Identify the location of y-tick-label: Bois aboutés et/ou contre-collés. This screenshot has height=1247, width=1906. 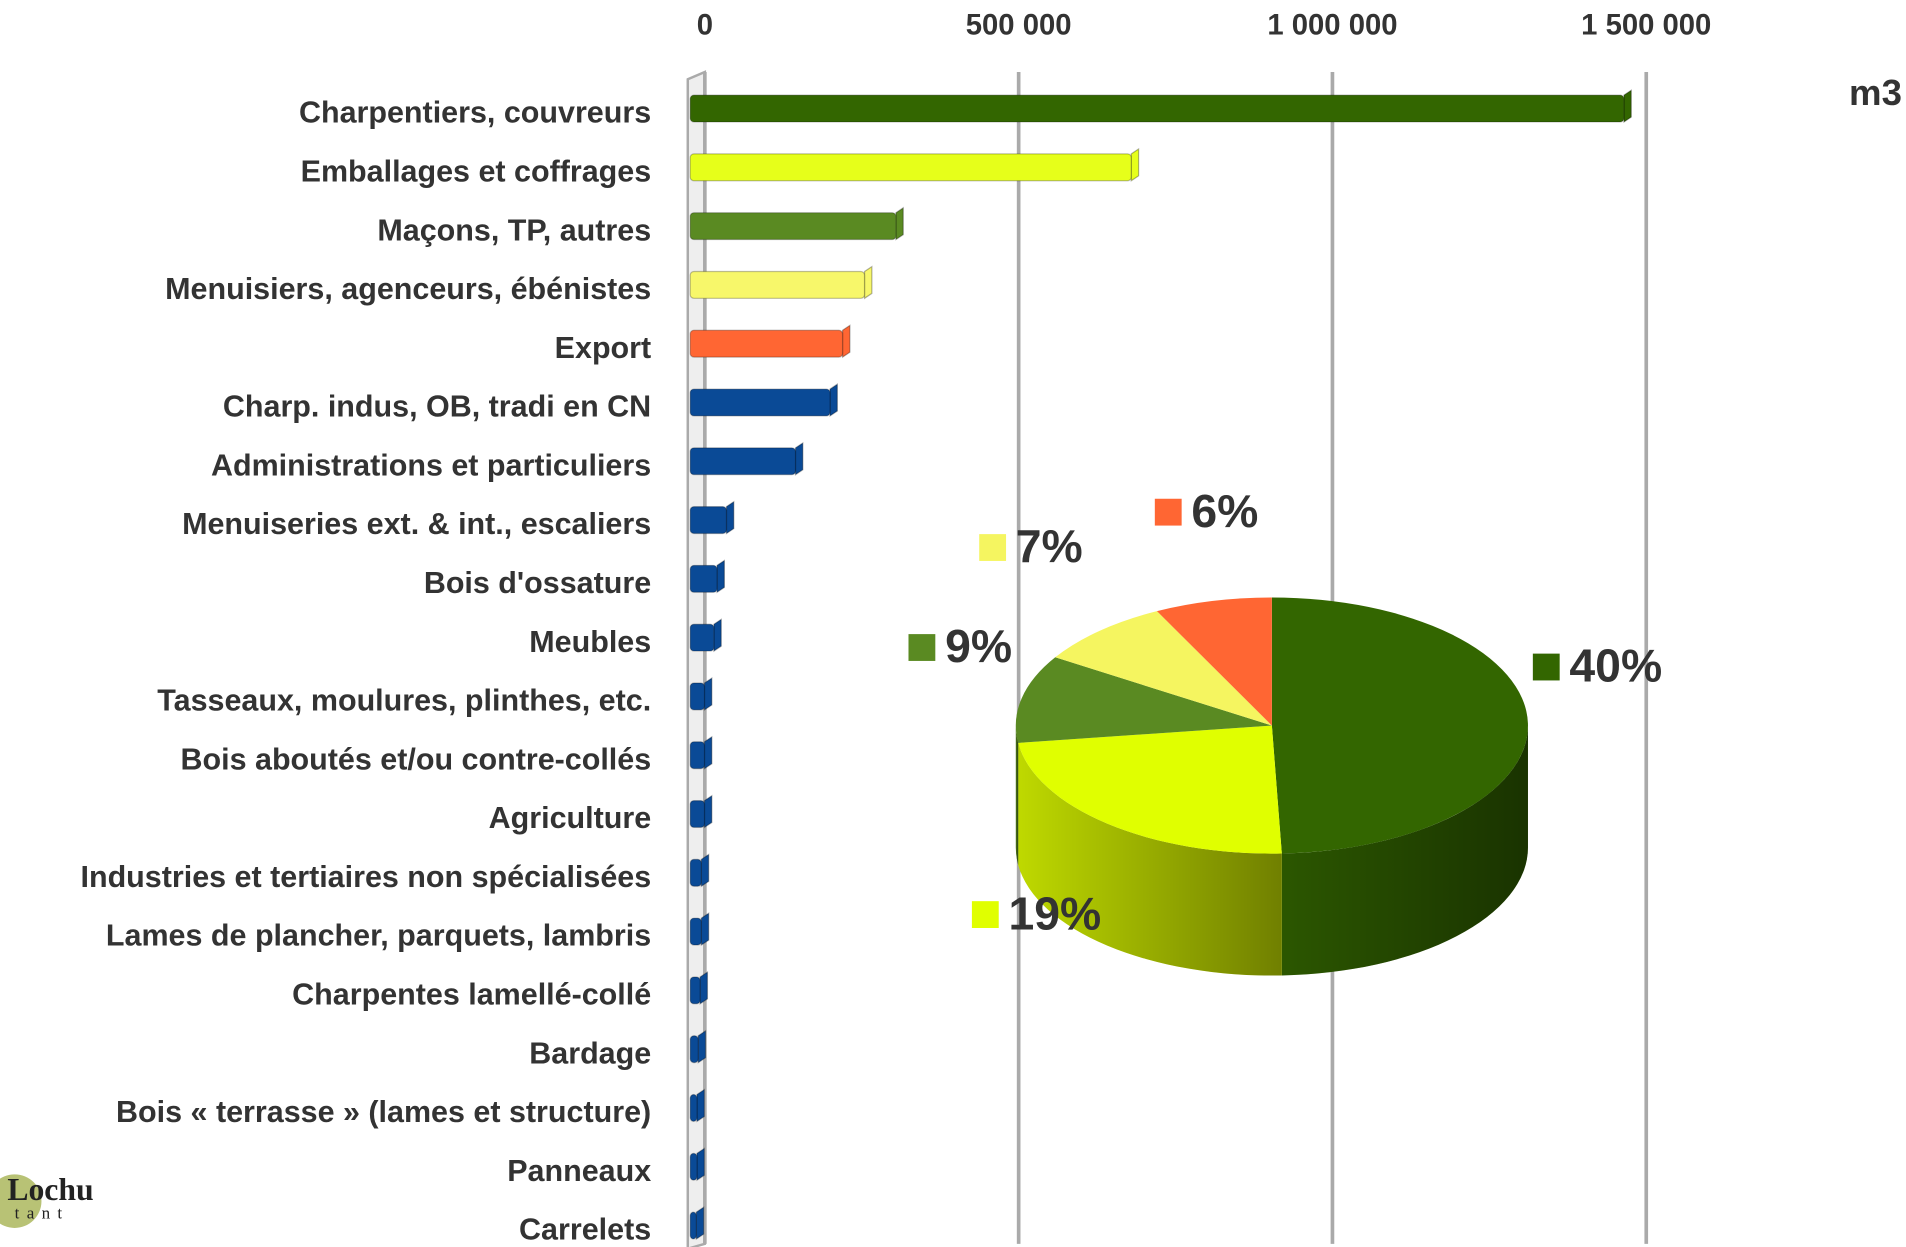
(416, 759).